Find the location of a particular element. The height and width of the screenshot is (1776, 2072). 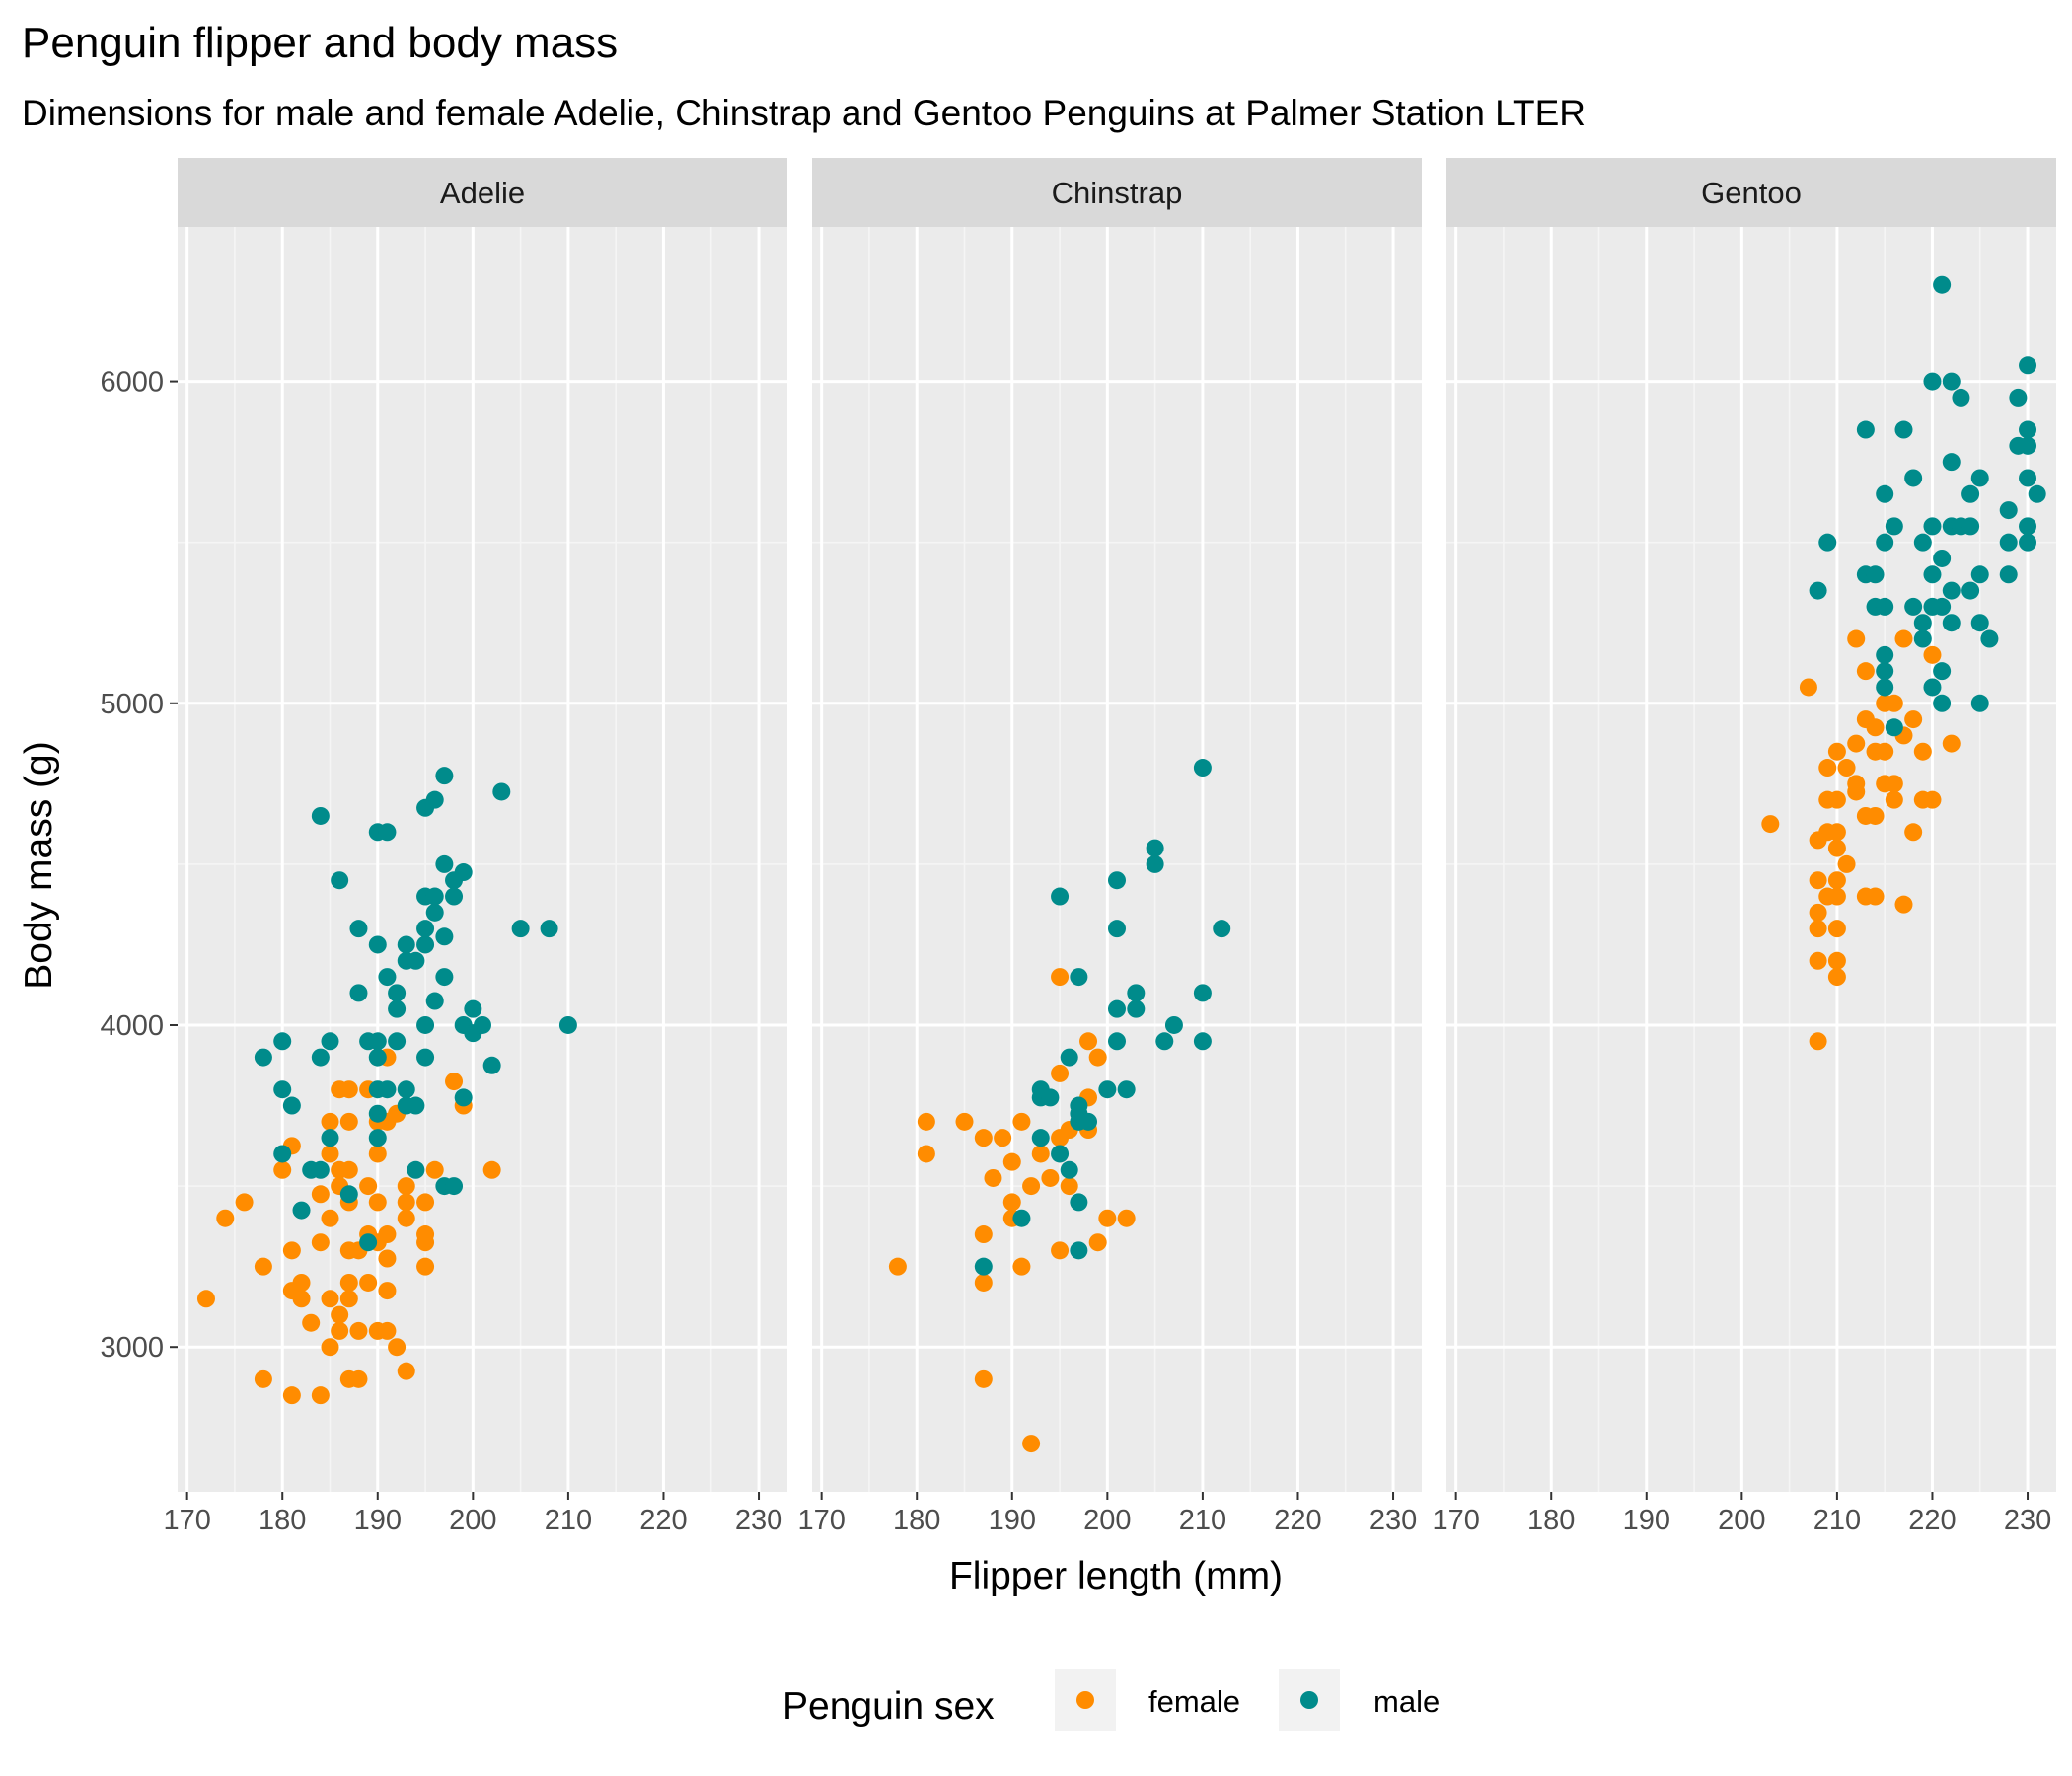

x-axis-chinstrap: 170 180 190 200 210 220 230 is located at coordinates (1107, 1514).